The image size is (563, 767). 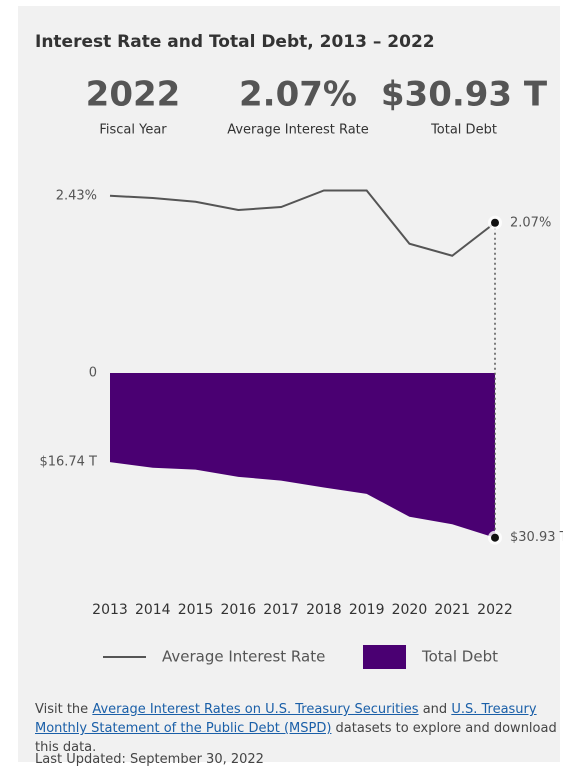 What do you see at coordinates (410, 610) in the screenshot?
I see `x-tick-label: 2020` at bounding box center [410, 610].